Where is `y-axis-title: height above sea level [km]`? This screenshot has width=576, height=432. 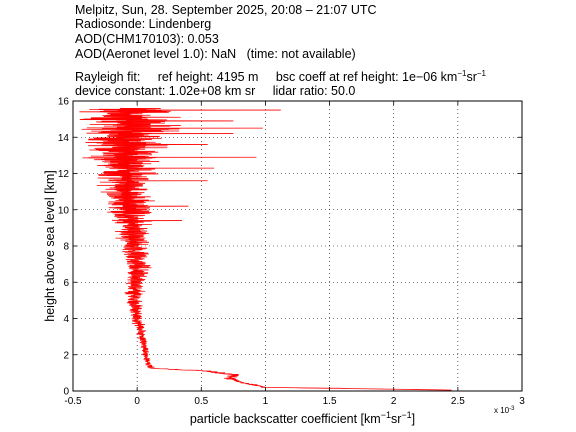
y-axis-title: height above sea level [km] is located at coordinates (50, 245).